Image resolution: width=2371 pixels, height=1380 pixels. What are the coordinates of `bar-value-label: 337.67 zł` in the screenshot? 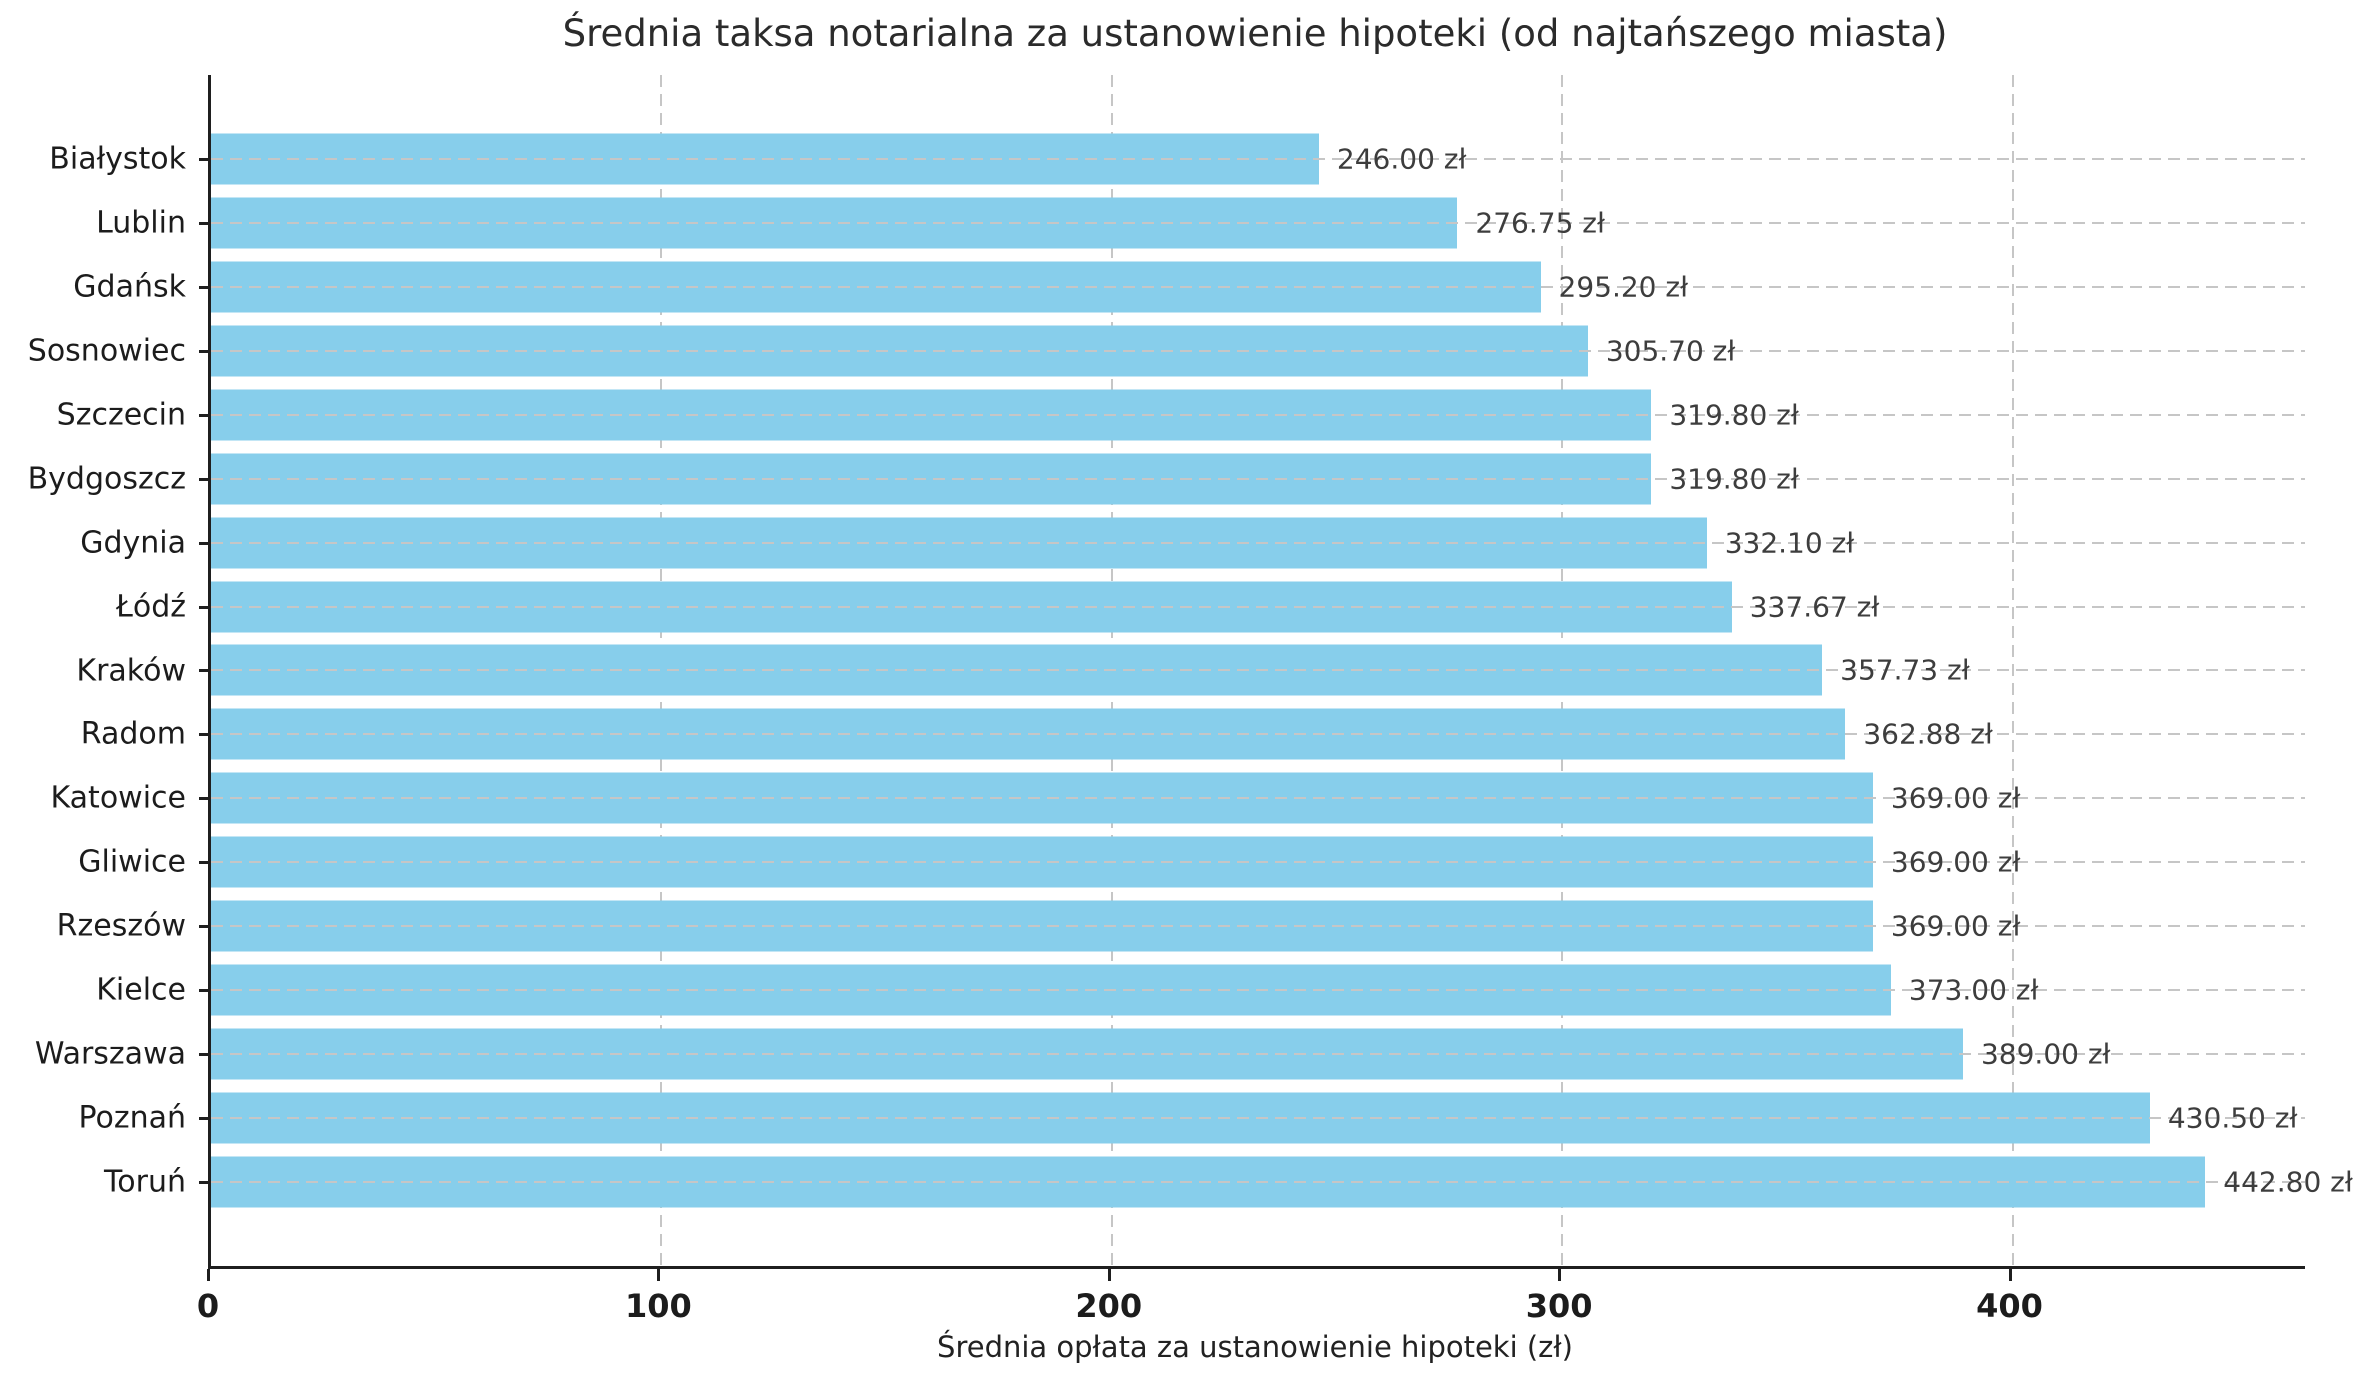 It's located at (1814, 607).